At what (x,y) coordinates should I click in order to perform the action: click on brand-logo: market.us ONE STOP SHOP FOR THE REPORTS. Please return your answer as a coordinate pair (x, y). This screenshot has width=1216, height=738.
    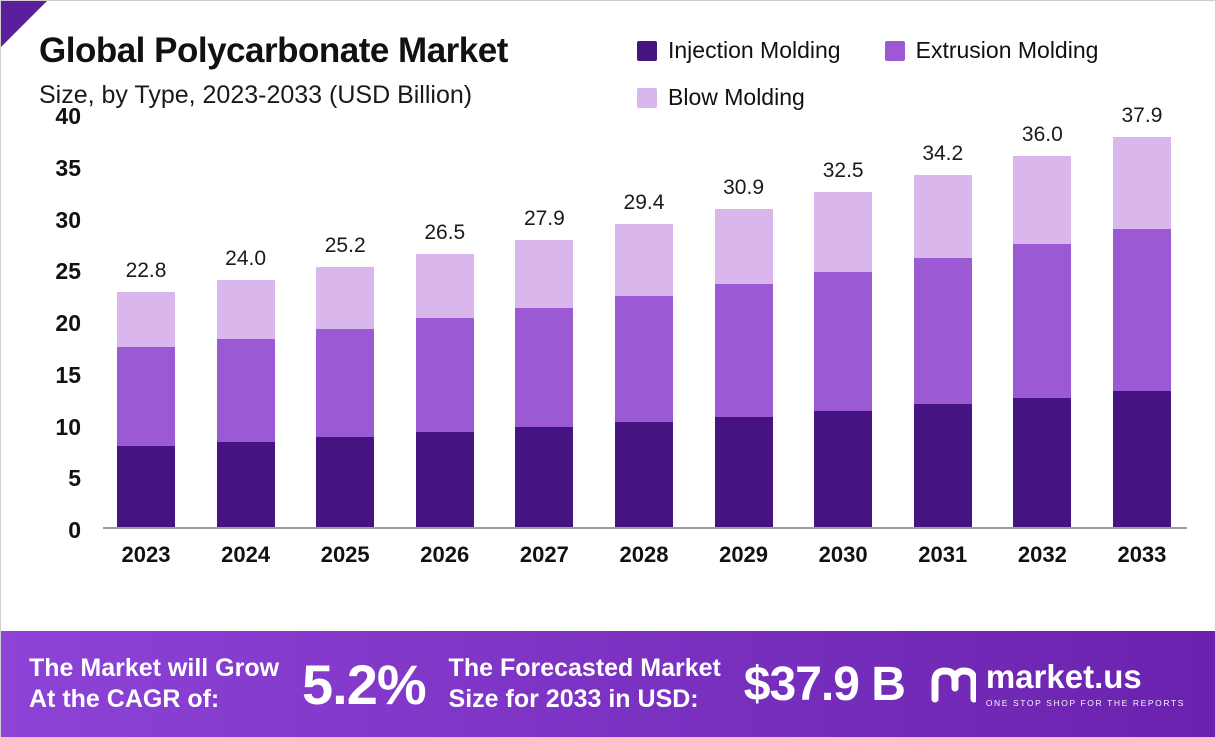
    Looking at the image, I should click on (1056, 684).